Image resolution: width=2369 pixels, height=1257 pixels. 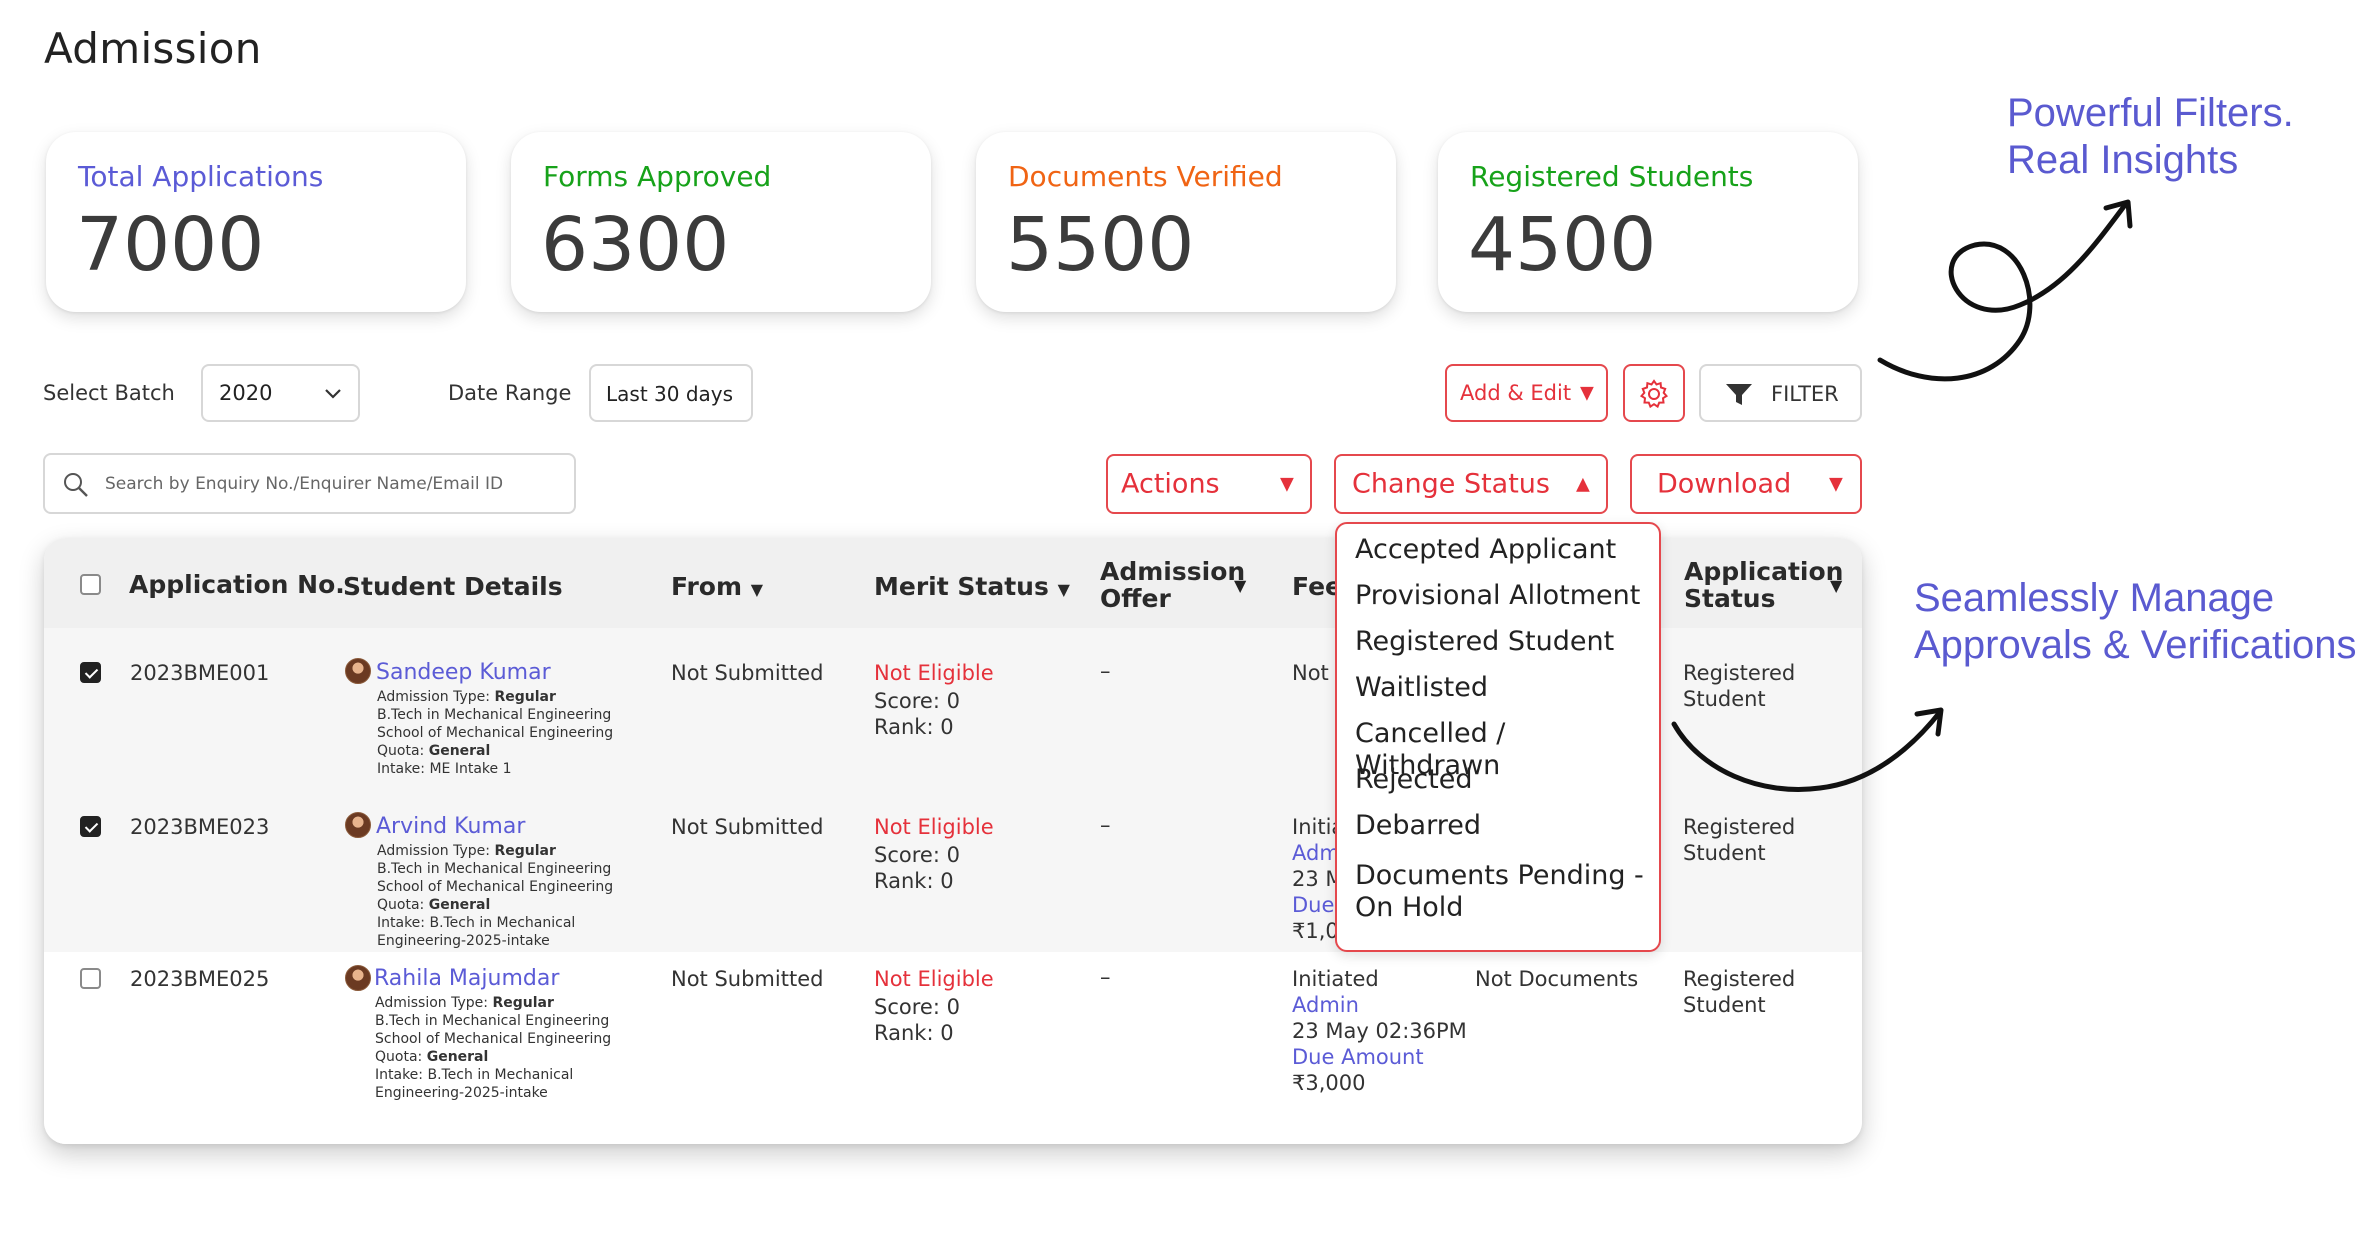 I want to click on add-edit-button: Add & Edit ▼, so click(x=1526, y=393).